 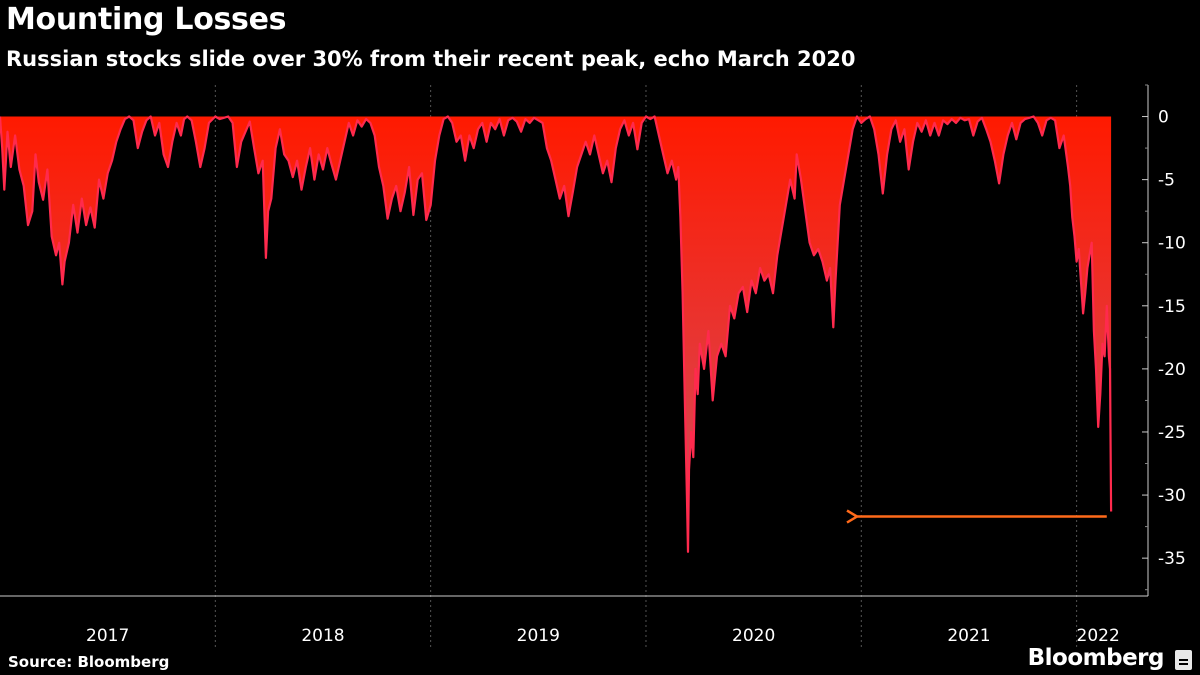 I want to click on x-tick-label: 2020, so click(x=753, y=636).